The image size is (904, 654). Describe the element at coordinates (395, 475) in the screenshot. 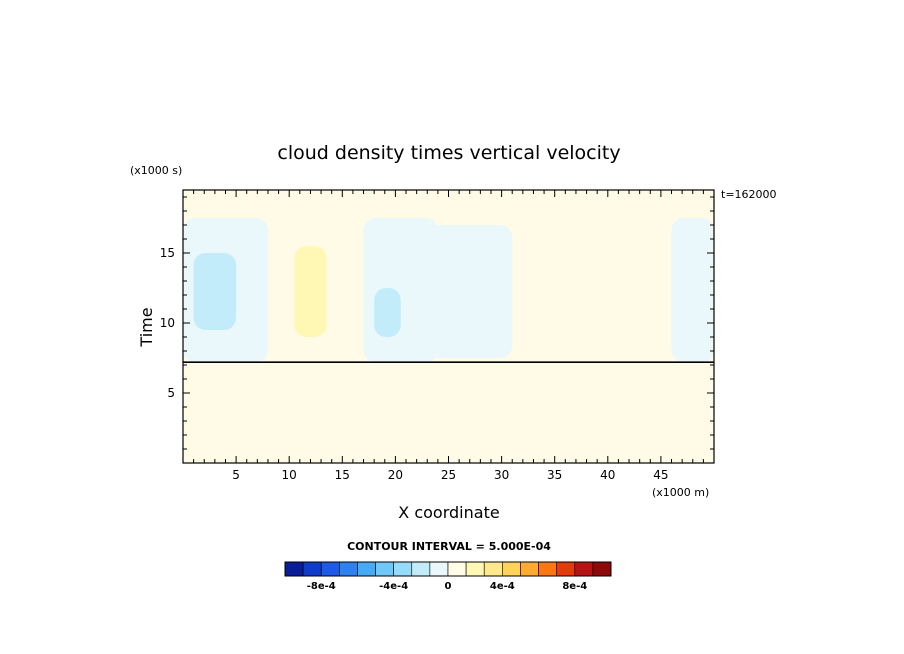

I see `x-tick-label: 20` at that location.